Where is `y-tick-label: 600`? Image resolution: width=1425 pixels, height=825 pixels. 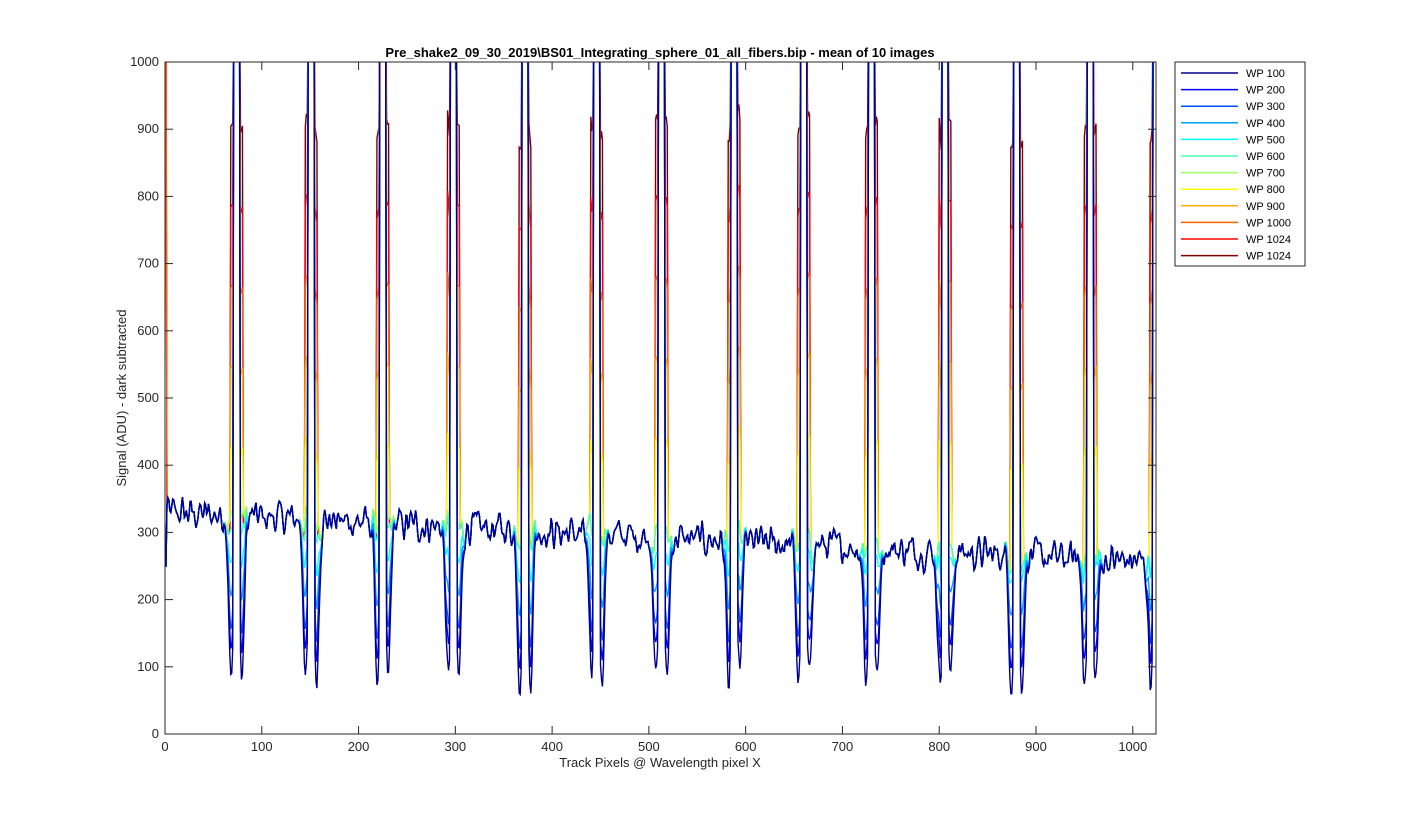
y-tick-label: 600 is located at coordinates (148, 330).